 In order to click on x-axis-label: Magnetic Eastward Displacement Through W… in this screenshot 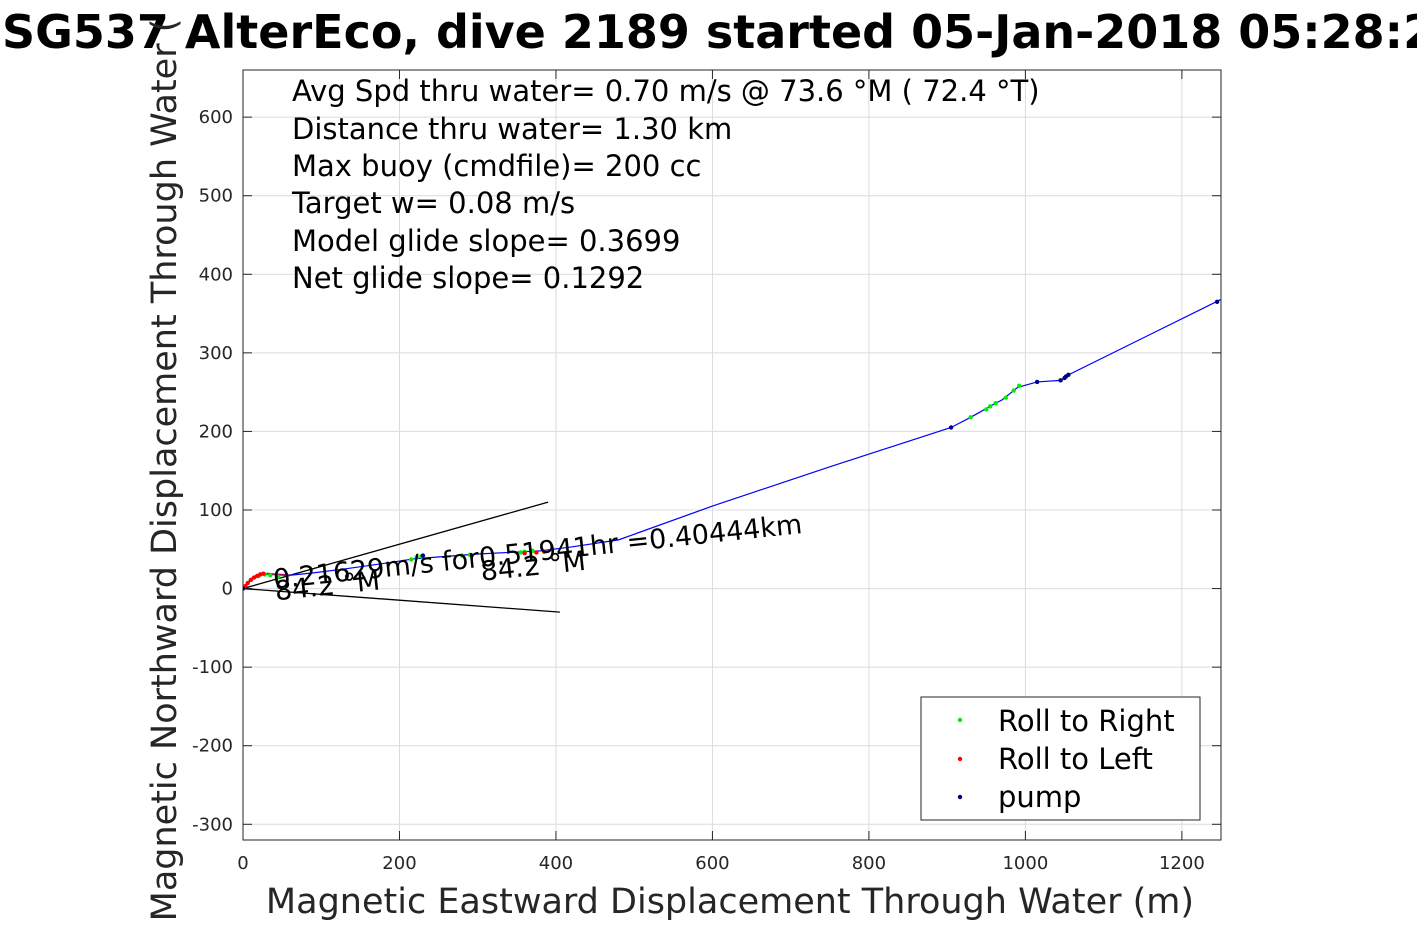, I will do `click(730, 902)`.